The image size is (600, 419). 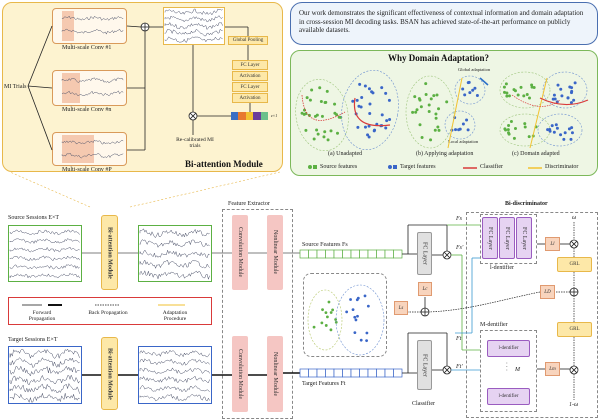 I want to click on legend-adaptation: Adaptation Procedure, so click(x=175, y=316).